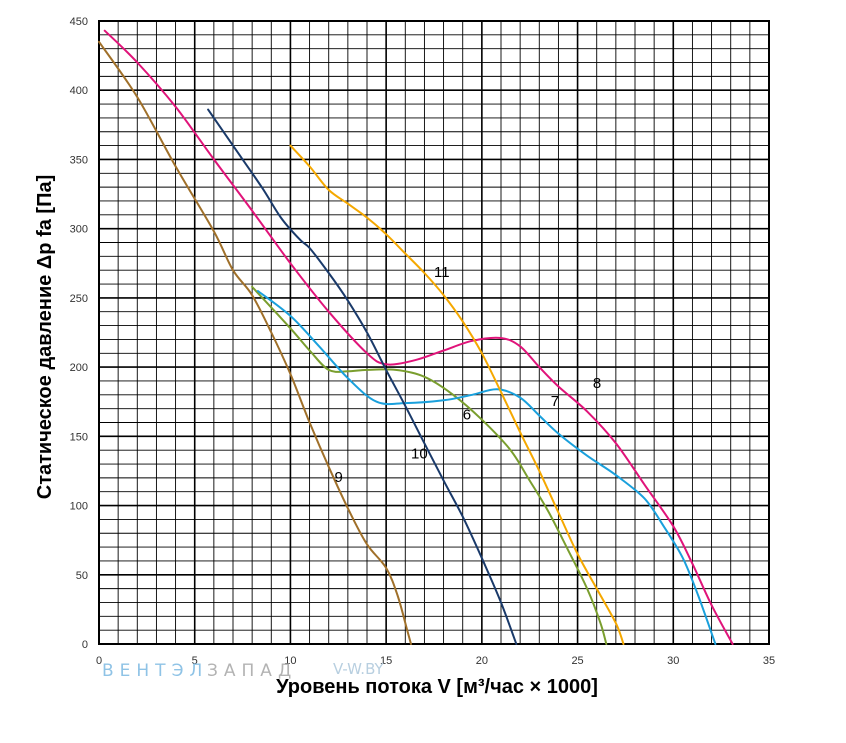 The image size is (846, 743). What do you see at coordinates (79, 299) in the screenshot?
I see `y-tick-label: 250` at bounding box center [79, 299].